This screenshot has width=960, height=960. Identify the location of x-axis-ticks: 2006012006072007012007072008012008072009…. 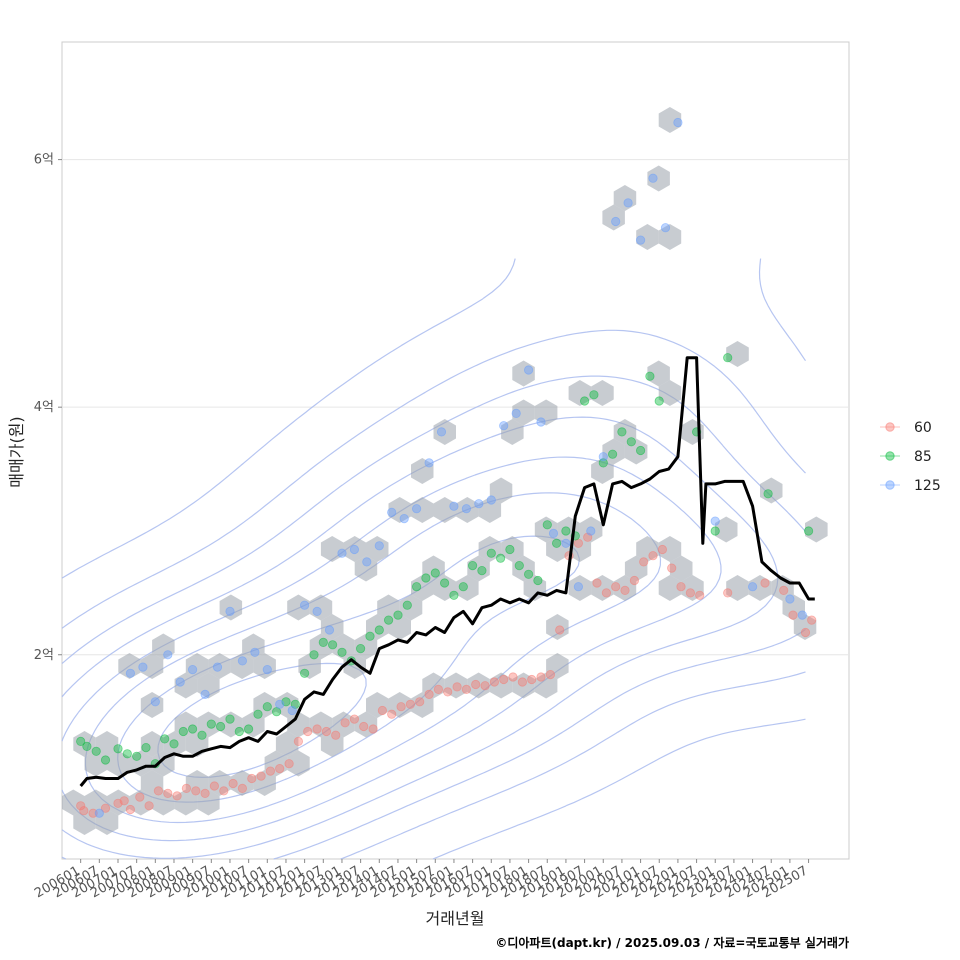
(421, 880).